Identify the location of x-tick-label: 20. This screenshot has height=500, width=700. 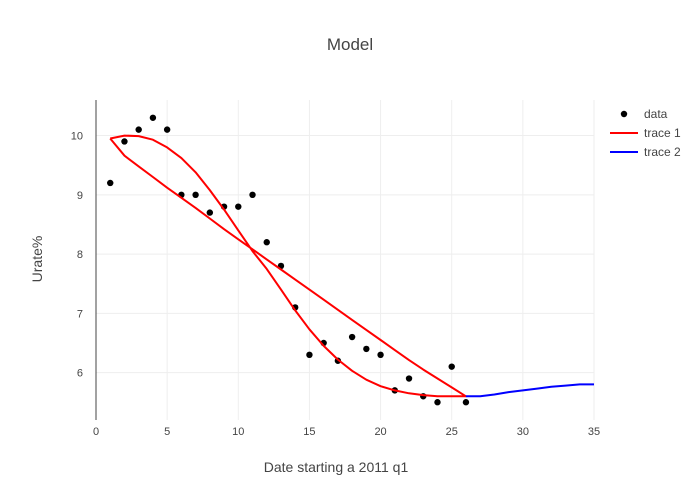
(380, 432).